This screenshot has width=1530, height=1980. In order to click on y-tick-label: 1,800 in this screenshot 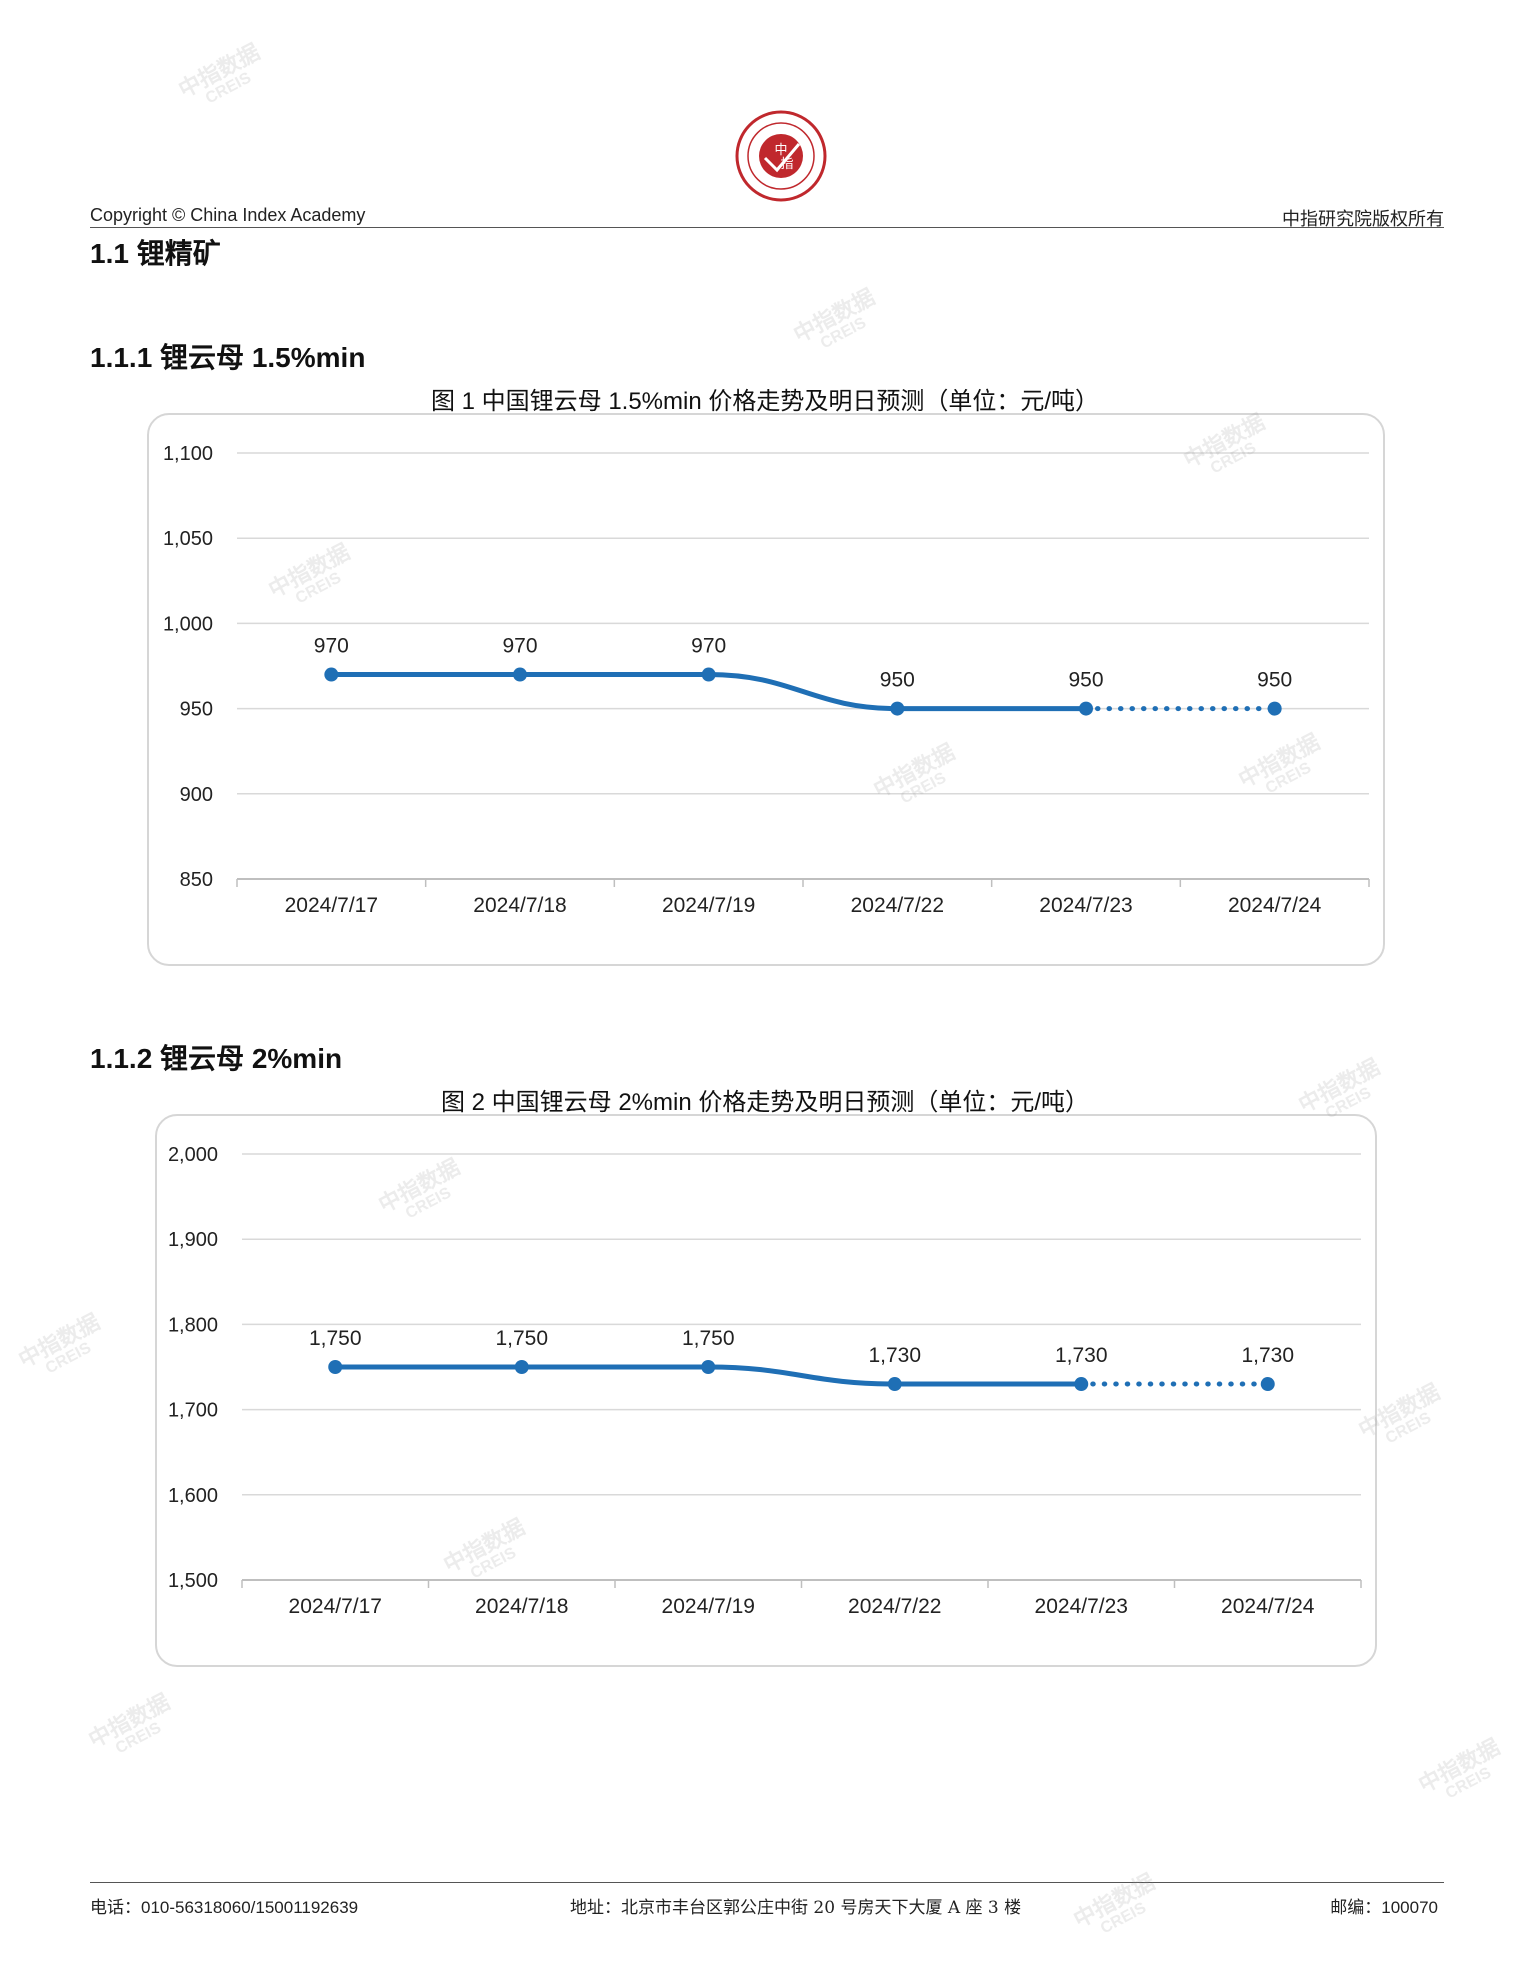, I will do `click(193, 1325)`.